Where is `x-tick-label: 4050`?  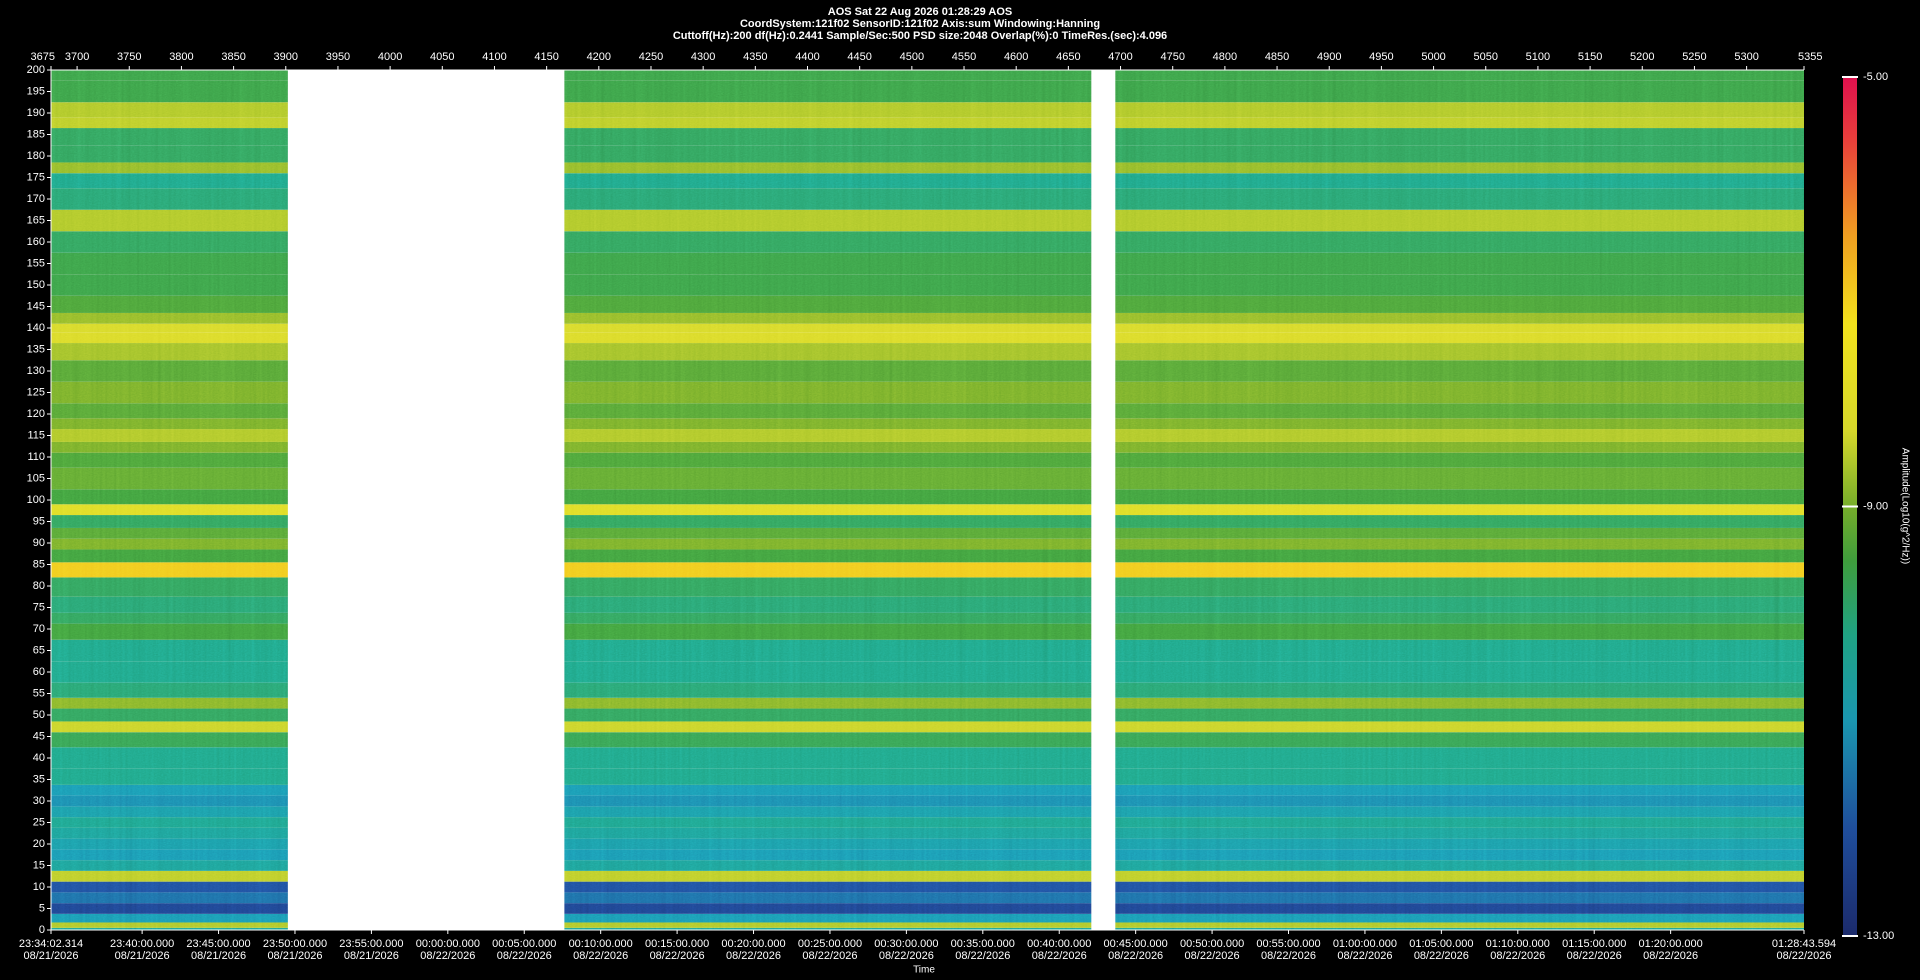 x-tick-label: 4050 is located at coordinates (442, 57).